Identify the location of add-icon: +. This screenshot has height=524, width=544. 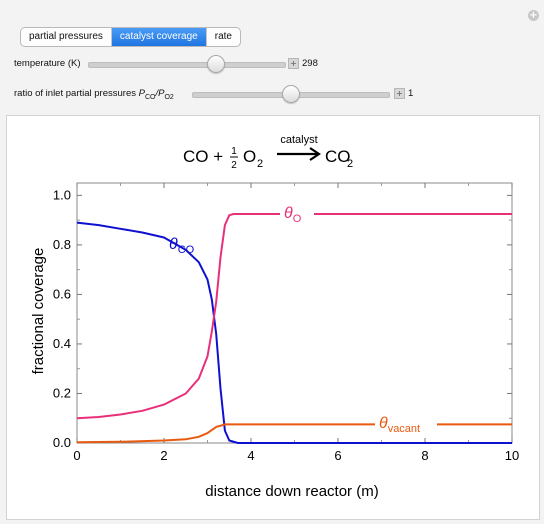
(533, 15).